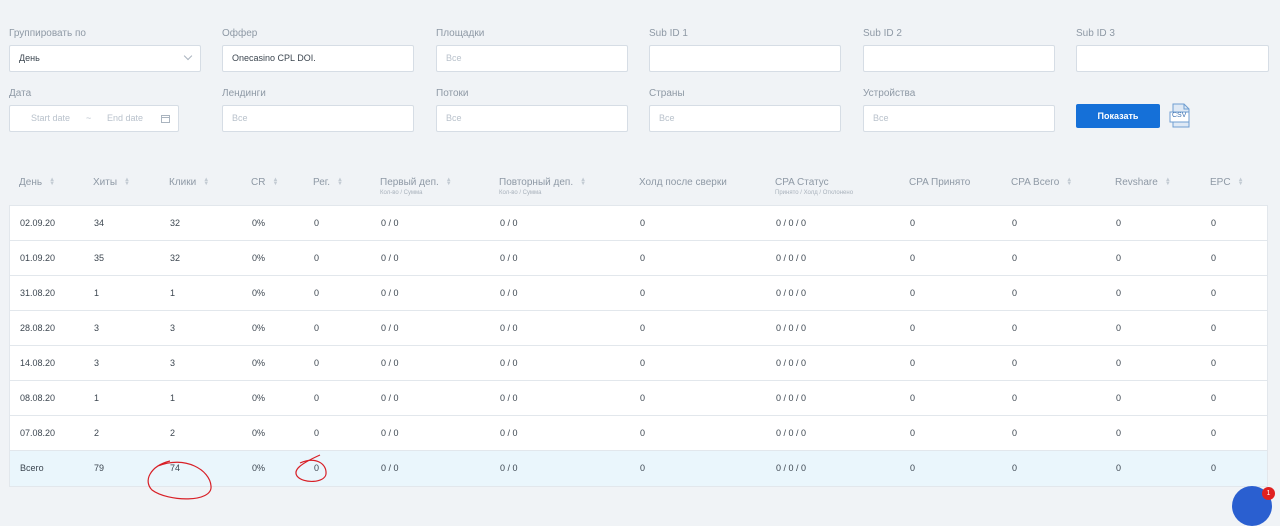  I want to click on cell-clicks: 1, so click(173, 293).